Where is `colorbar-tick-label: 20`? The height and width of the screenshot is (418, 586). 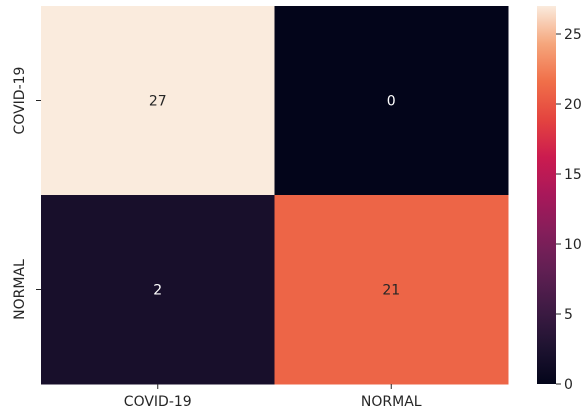
colorbar-tick-label: 20 is located at coordinates (573, 105).